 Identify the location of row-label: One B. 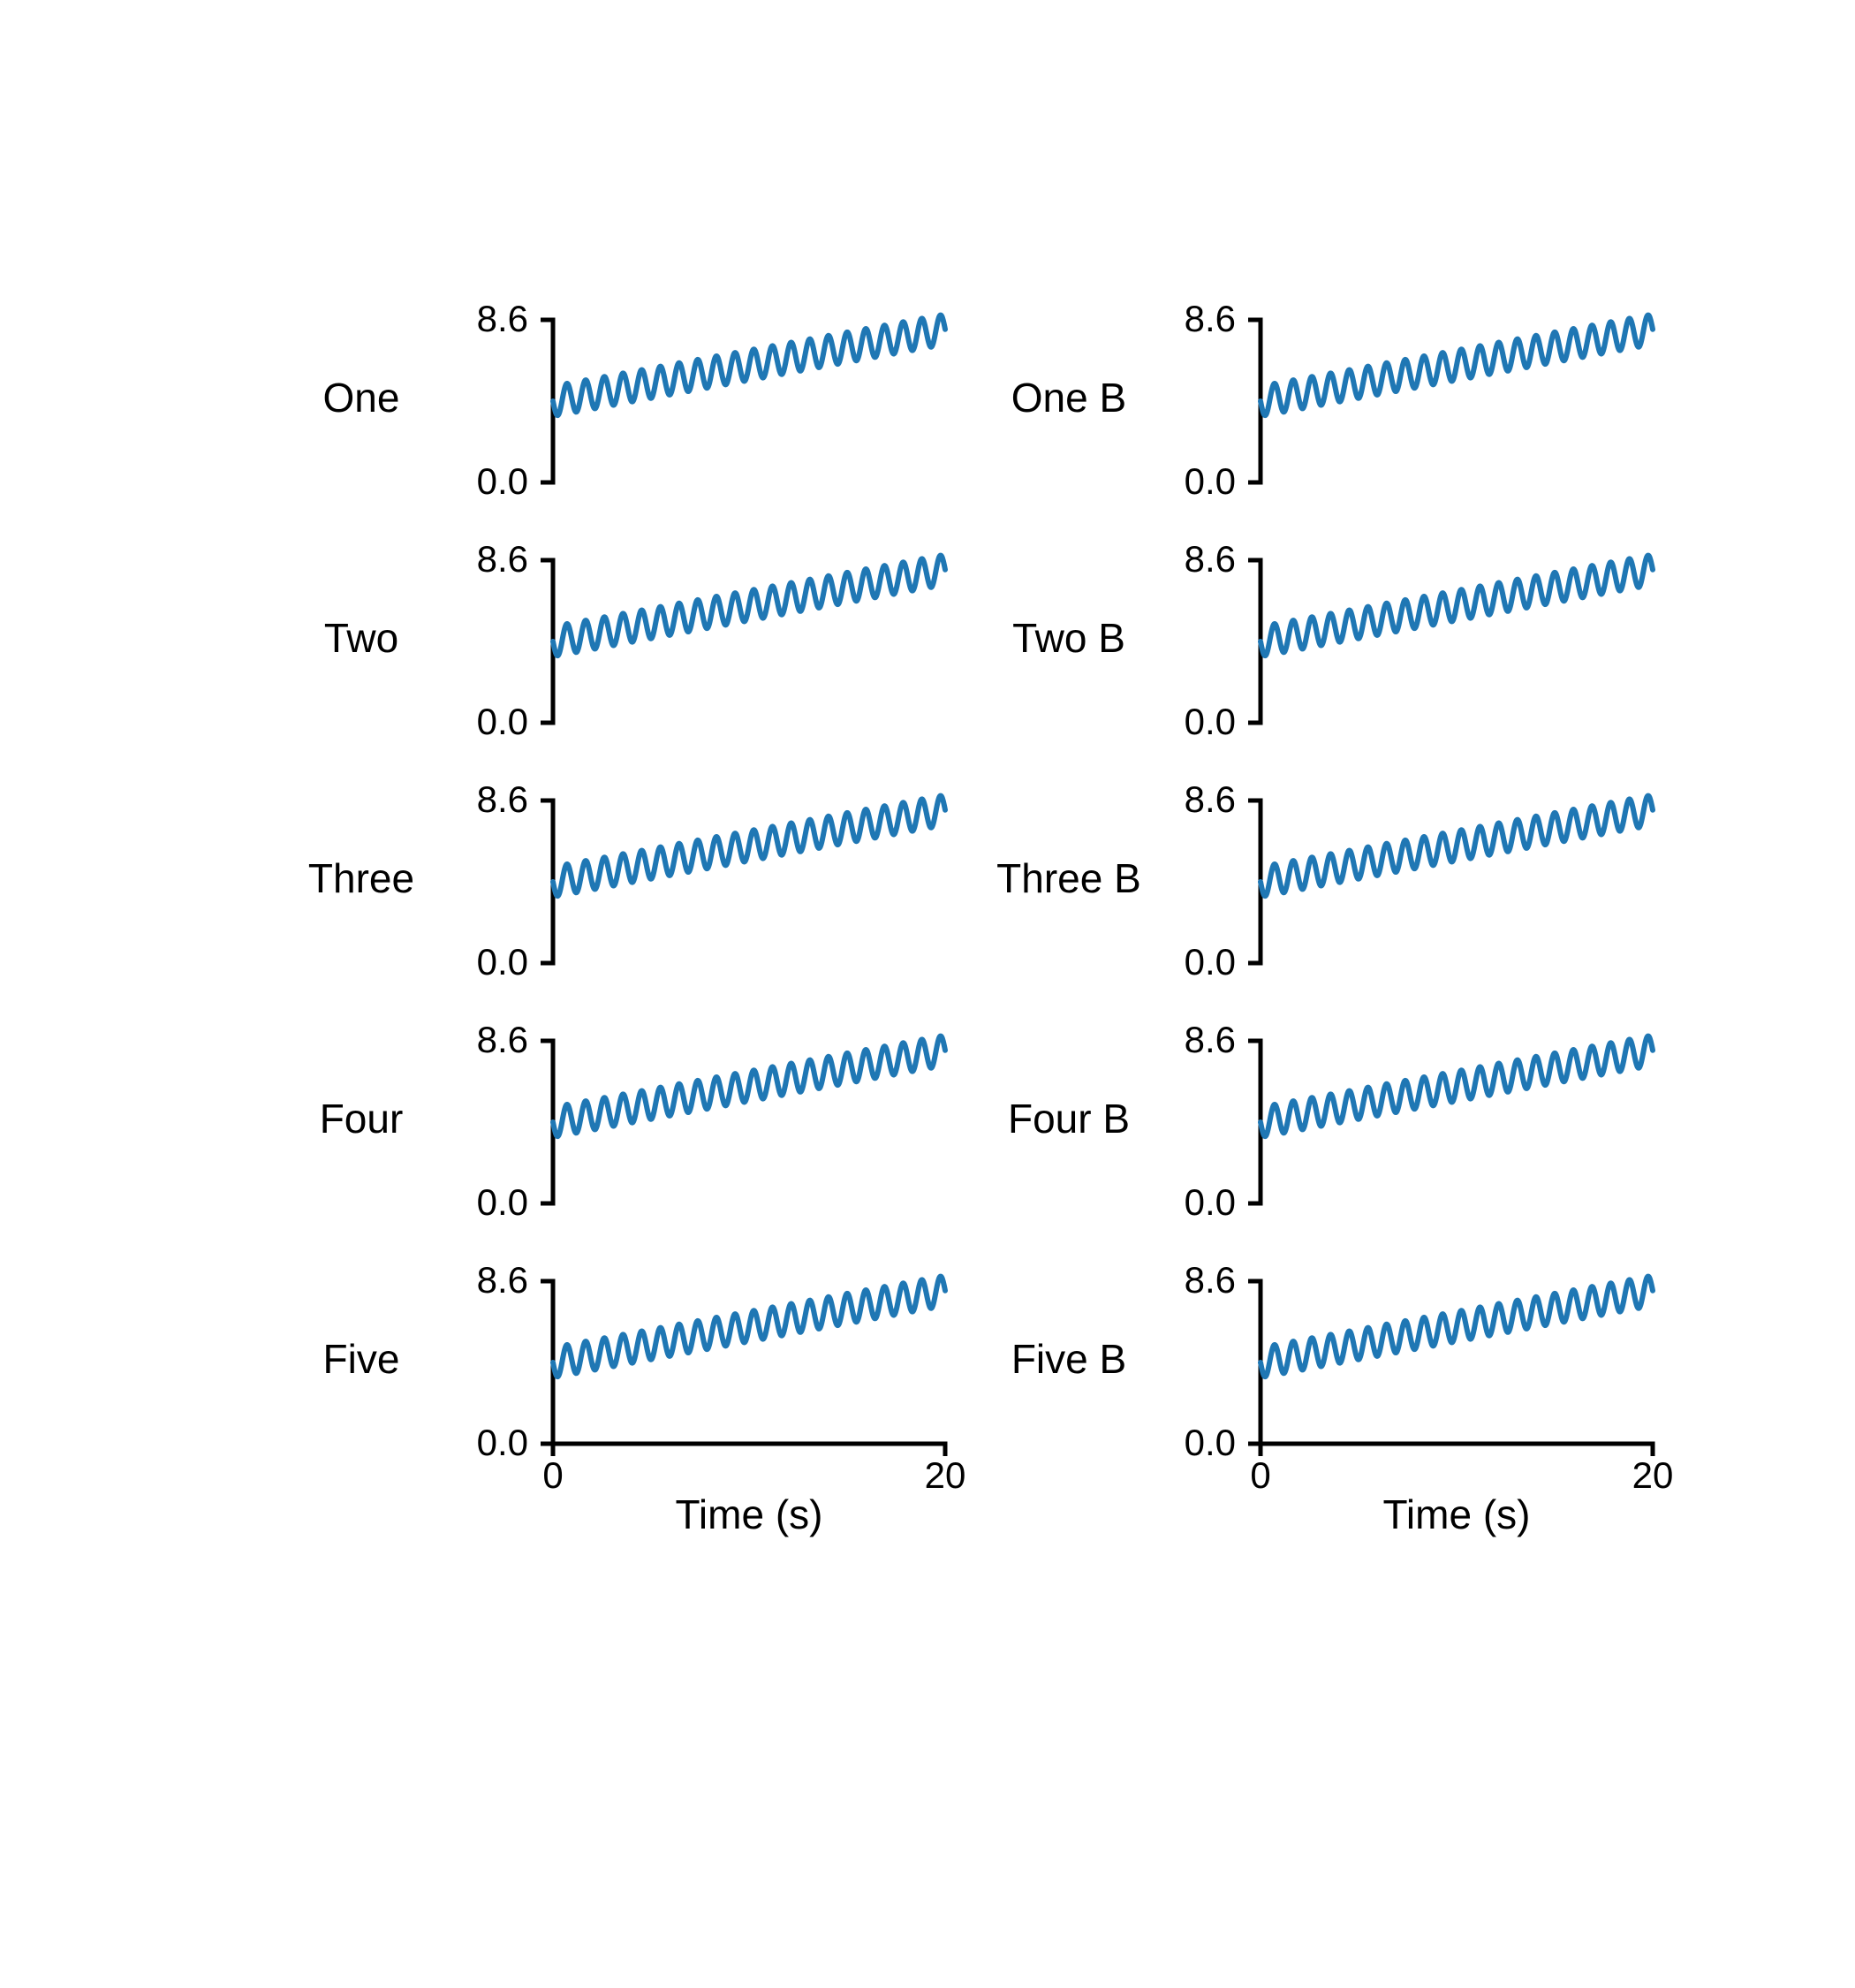
(1068, 398).